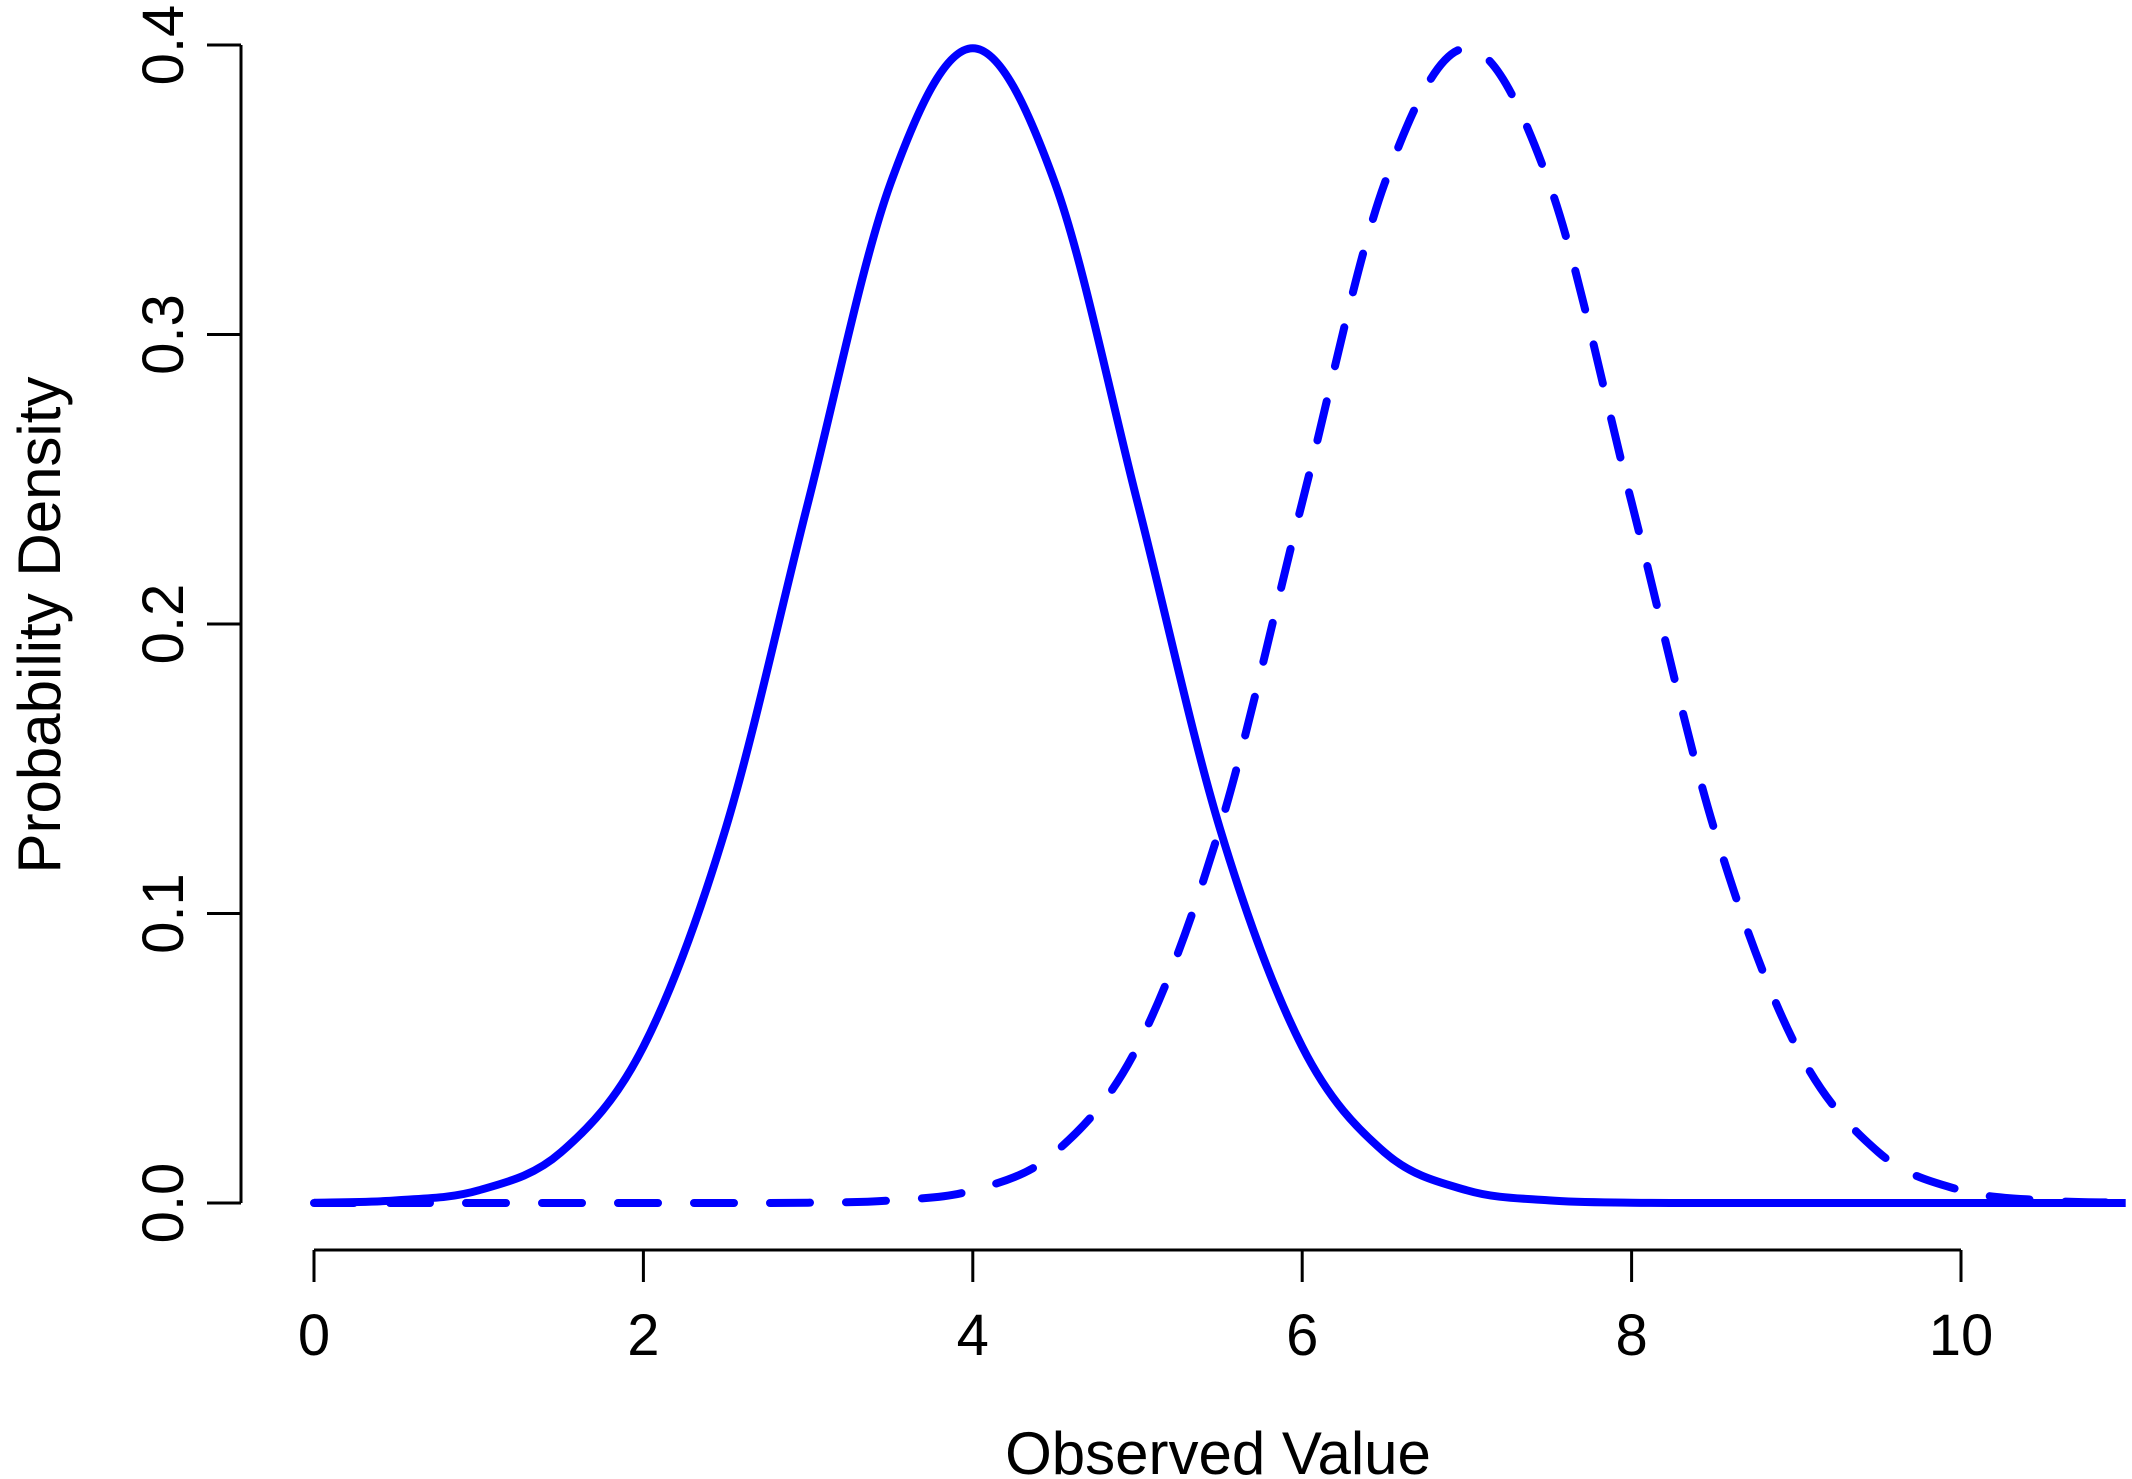 The image size is (2132, 1479). Describe the element at coordinates (643, 1335) in the screenshot. I see `x-tick-label: 2` at that location.